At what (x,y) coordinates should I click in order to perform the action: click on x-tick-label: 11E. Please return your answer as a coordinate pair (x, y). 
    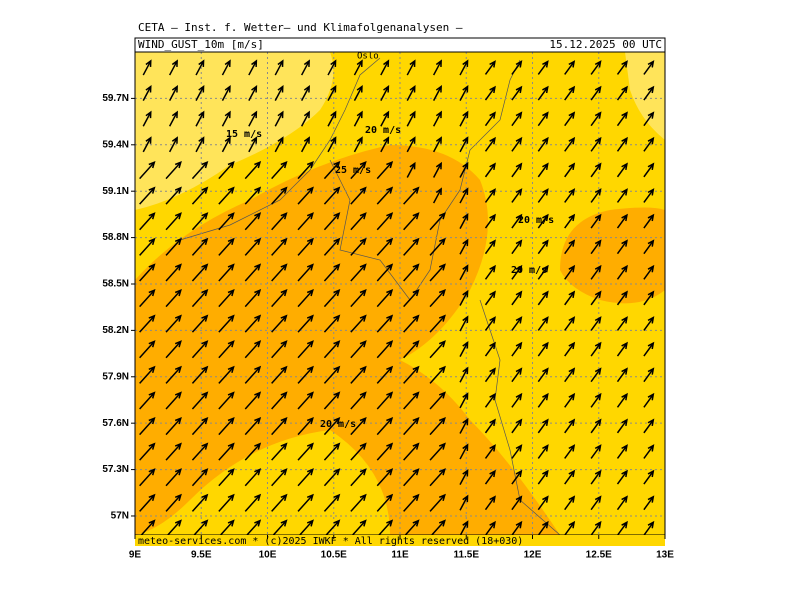
    Looking at the image, I should click on (400, 555).